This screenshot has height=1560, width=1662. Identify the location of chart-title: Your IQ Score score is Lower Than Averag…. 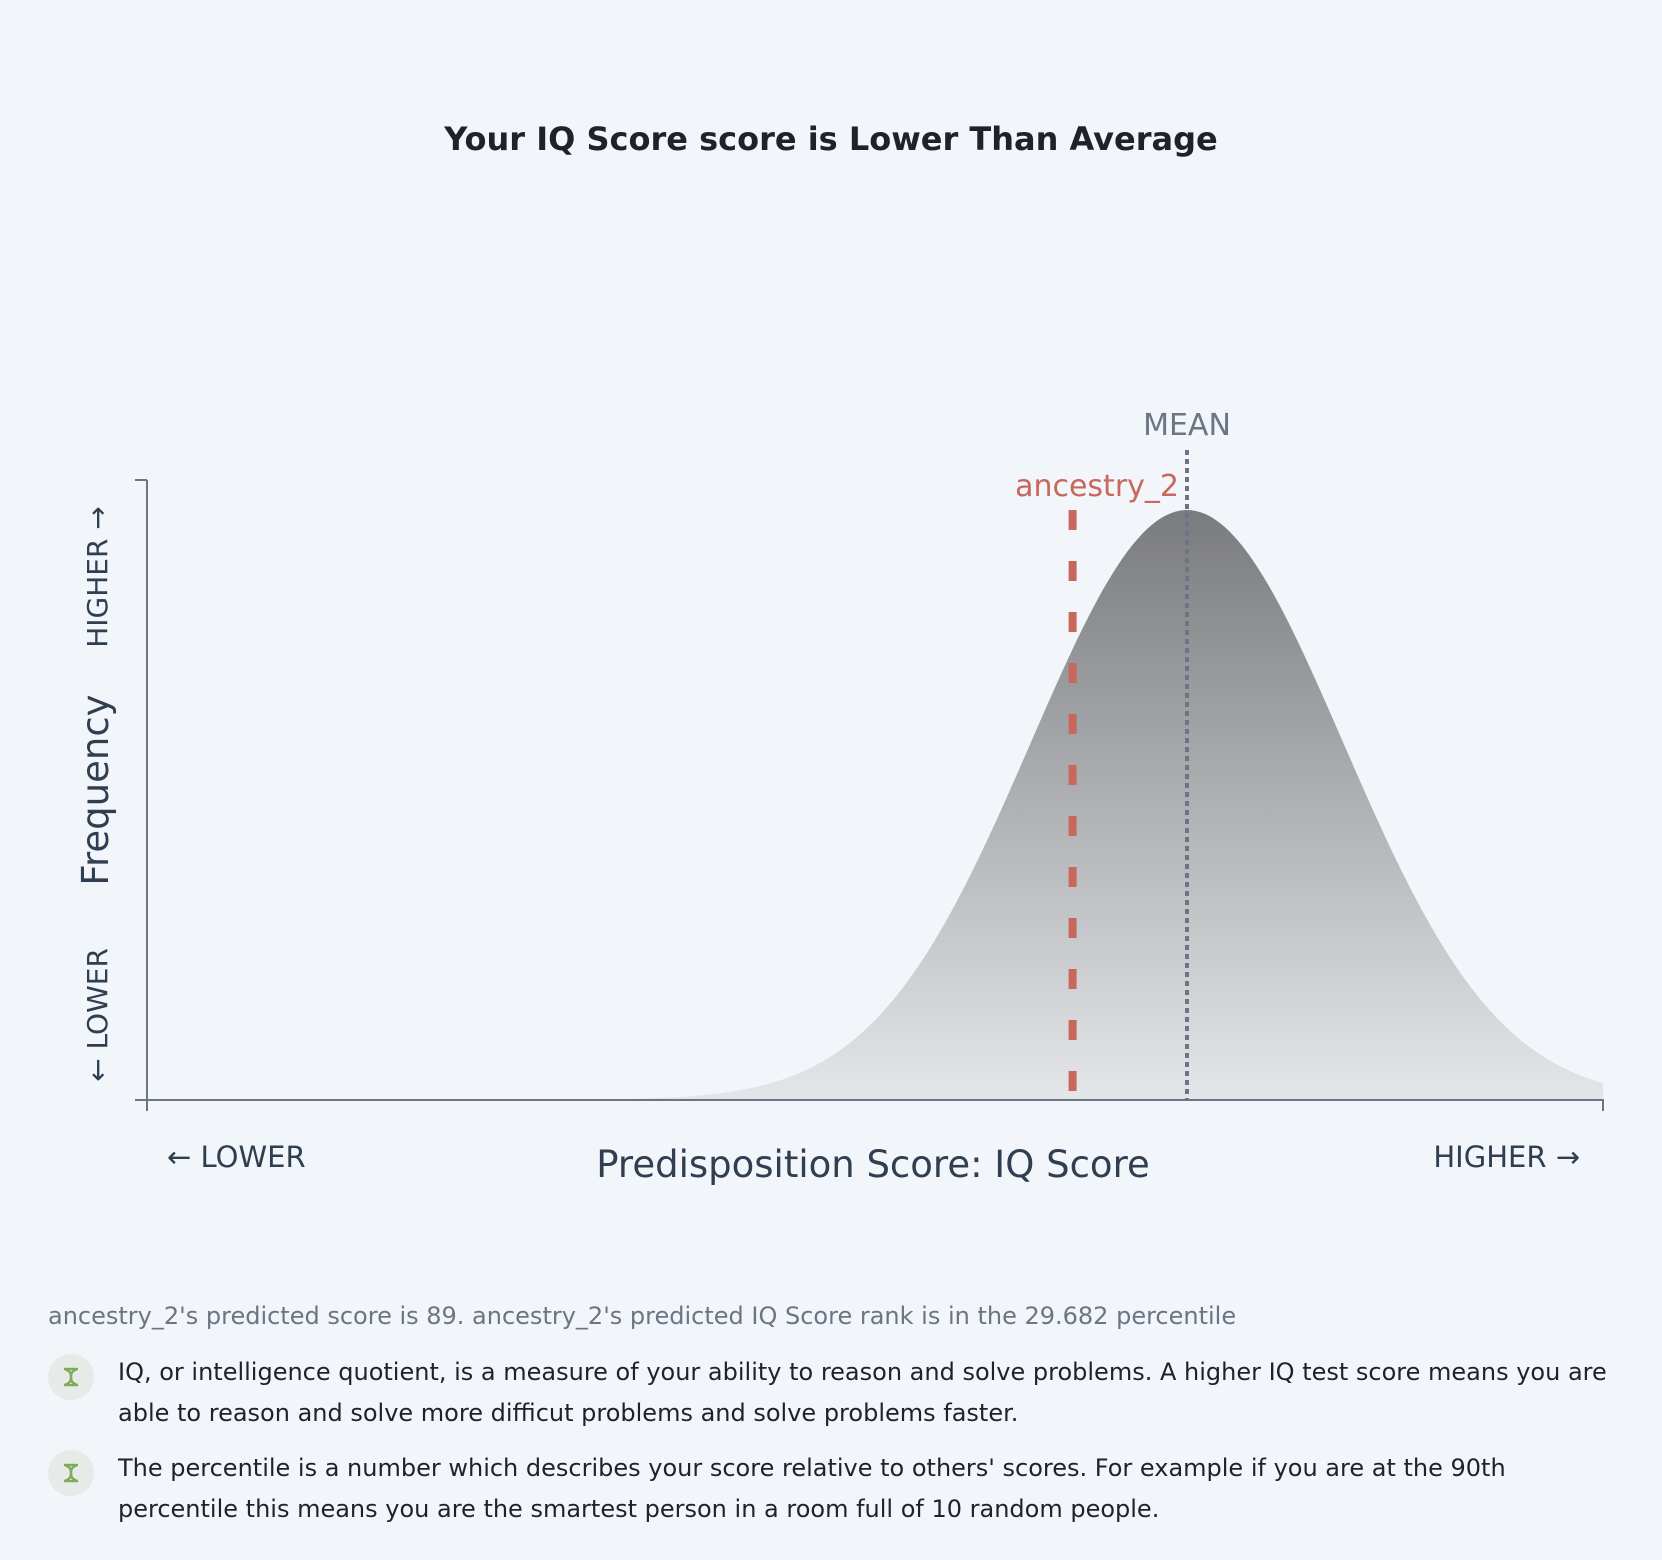
(831, 139).